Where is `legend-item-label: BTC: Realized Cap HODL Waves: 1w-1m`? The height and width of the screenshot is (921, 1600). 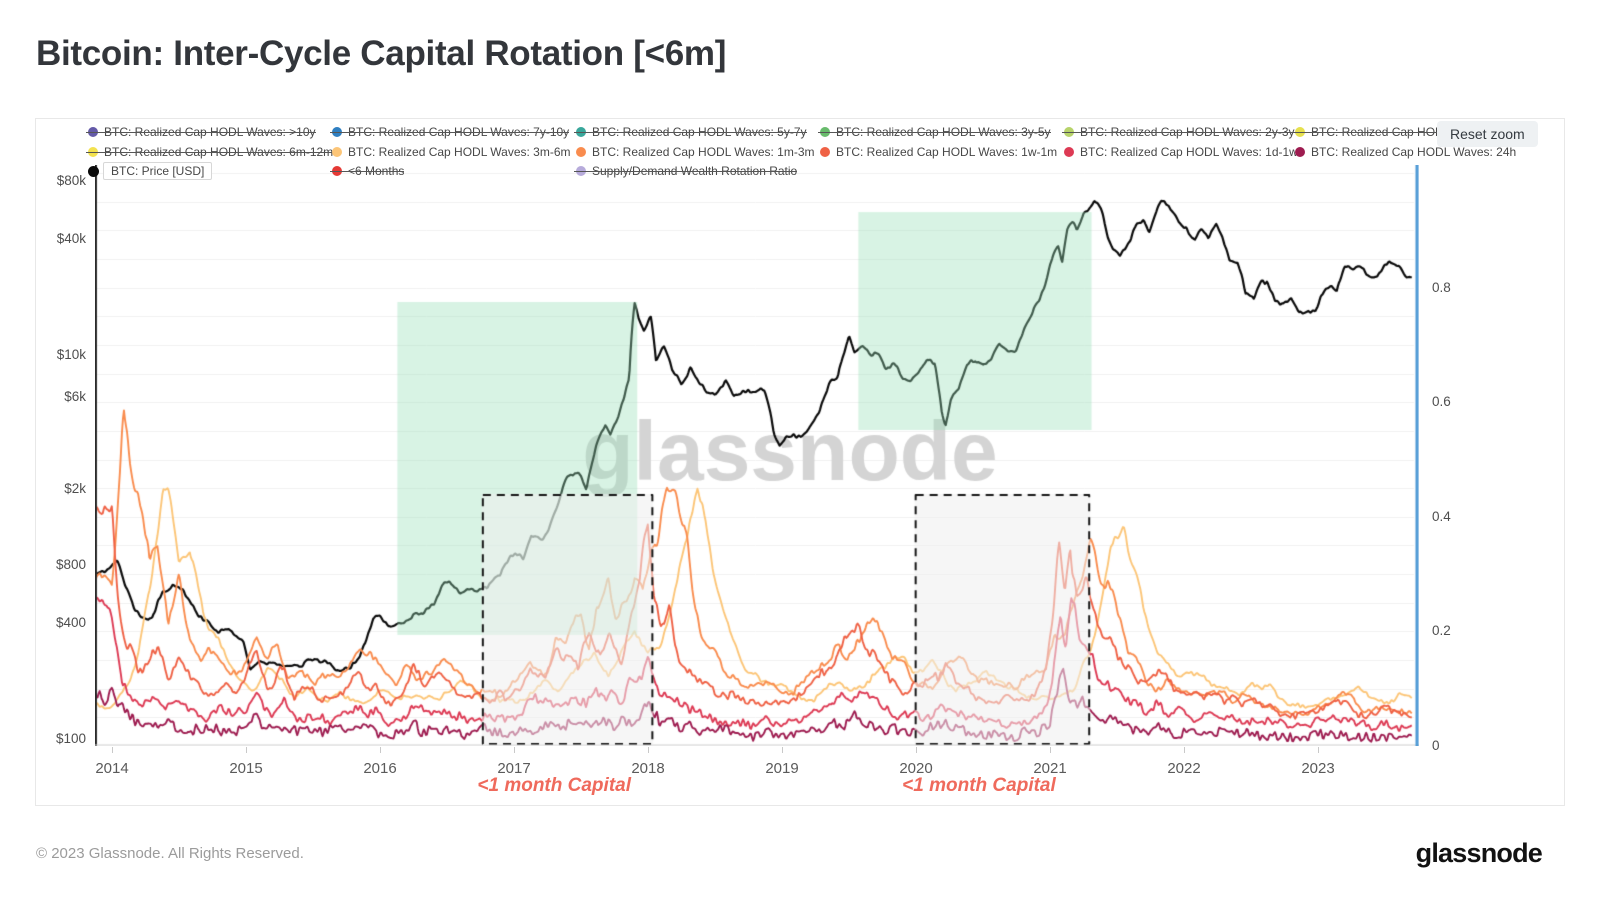
legend-item-label: BTC: Realized Cap HODL Waves: 1w-1m is located at coordinates (947, 151).